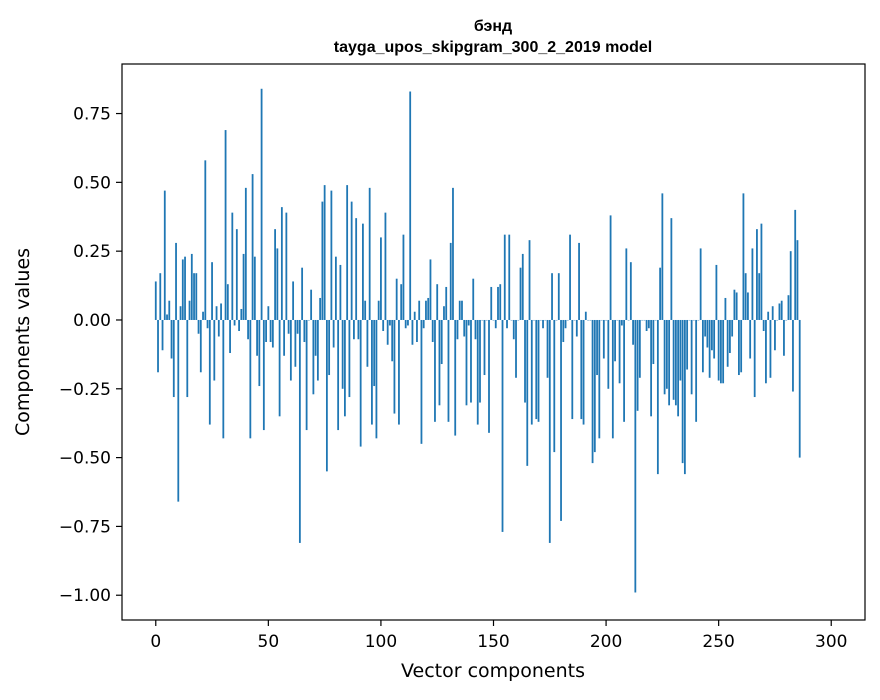 The width and height of the screenshot is (880, 700). I want to click on y-axis-label: Components values, so click(23, 342).